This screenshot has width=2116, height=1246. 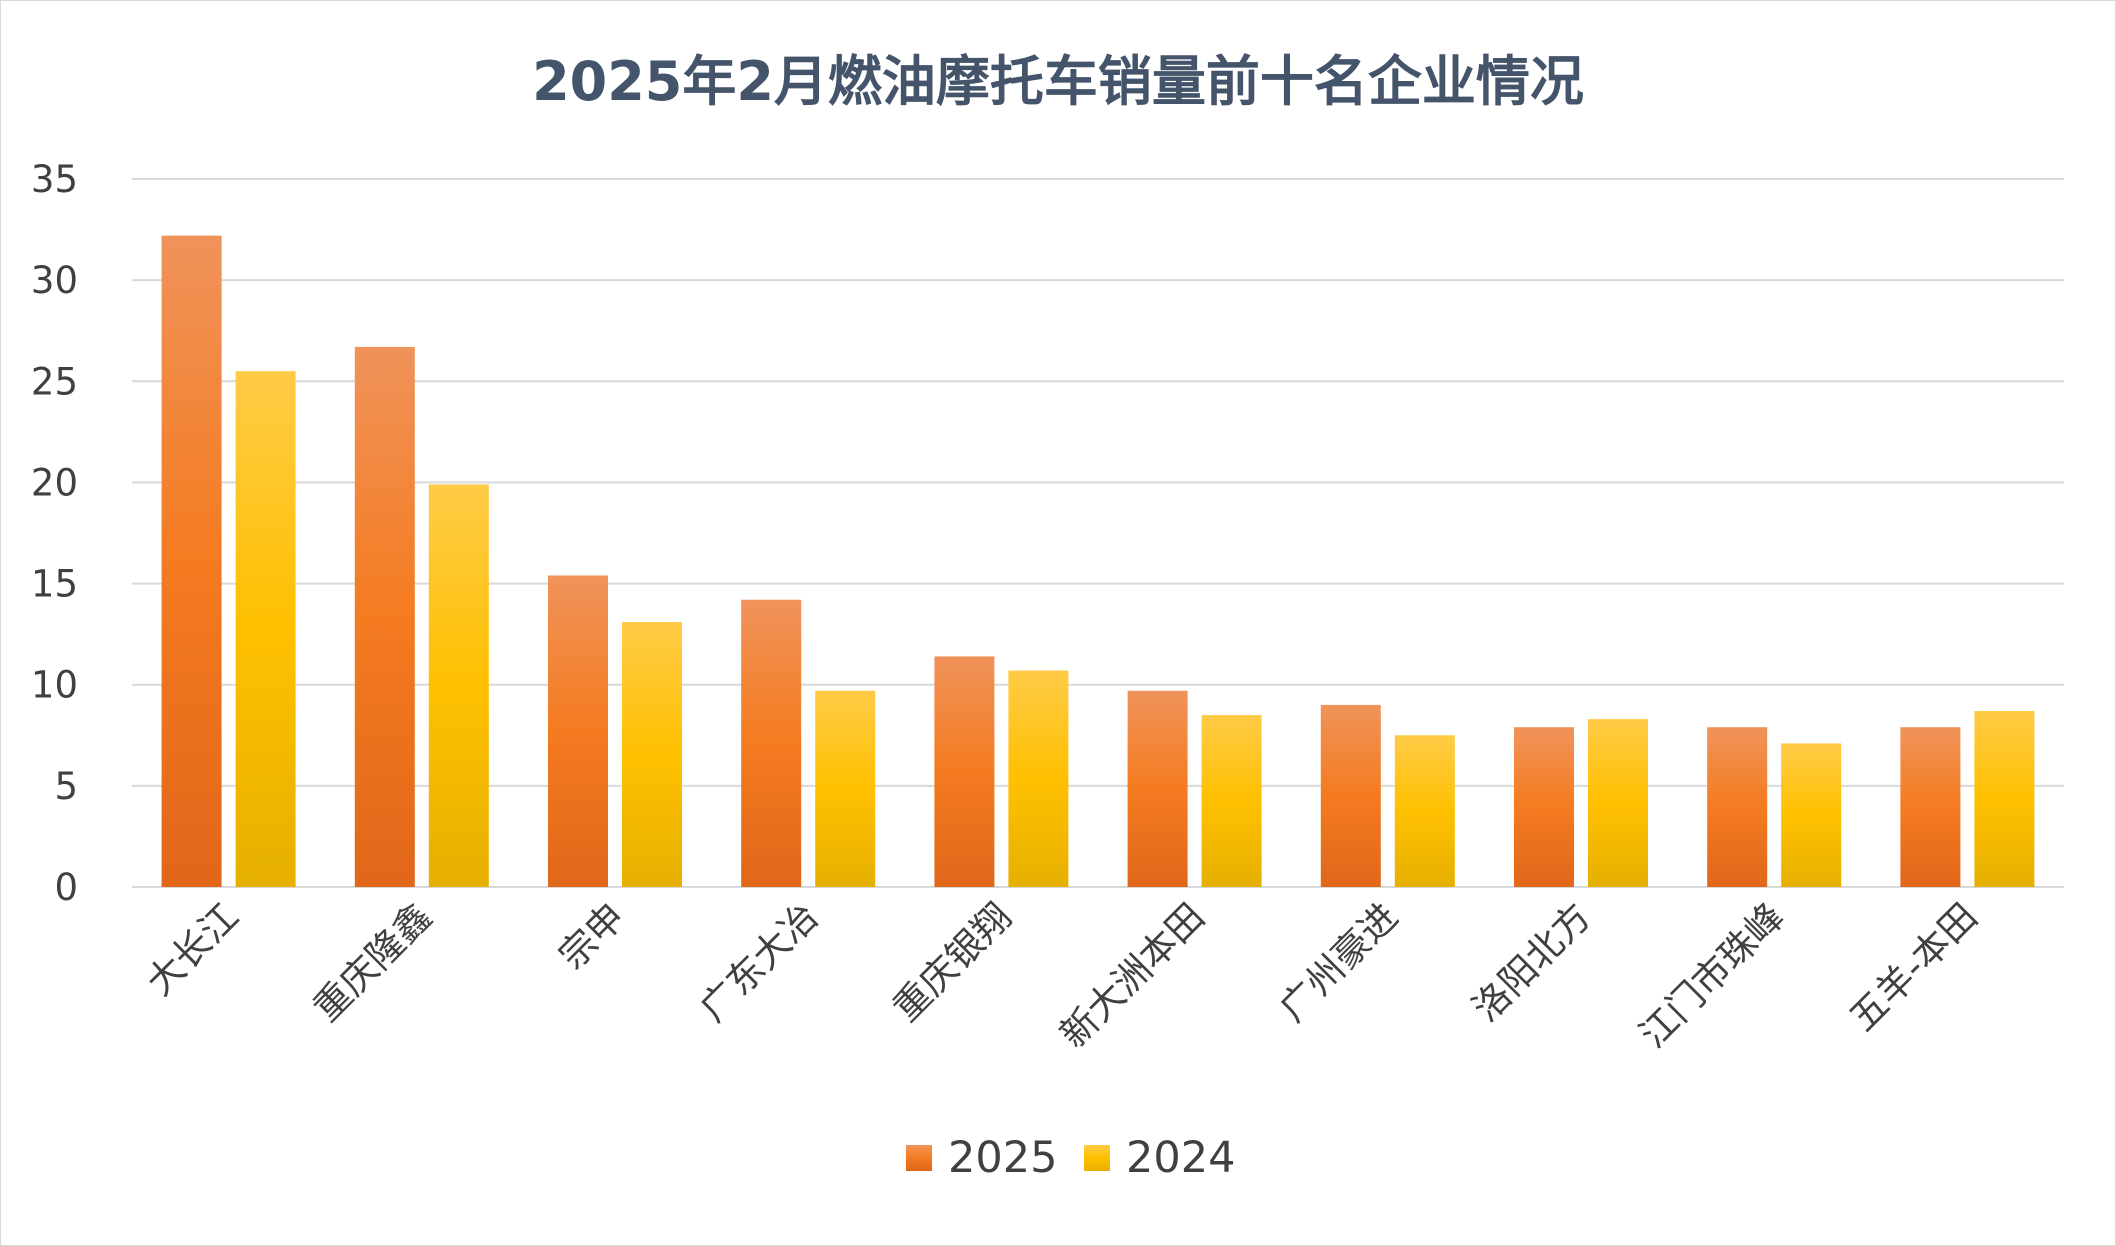 What do you see at coordinates (759, 962) in the screenshot?
I see `x-category-label: 广东大冶` at bounding box center [759, 962].